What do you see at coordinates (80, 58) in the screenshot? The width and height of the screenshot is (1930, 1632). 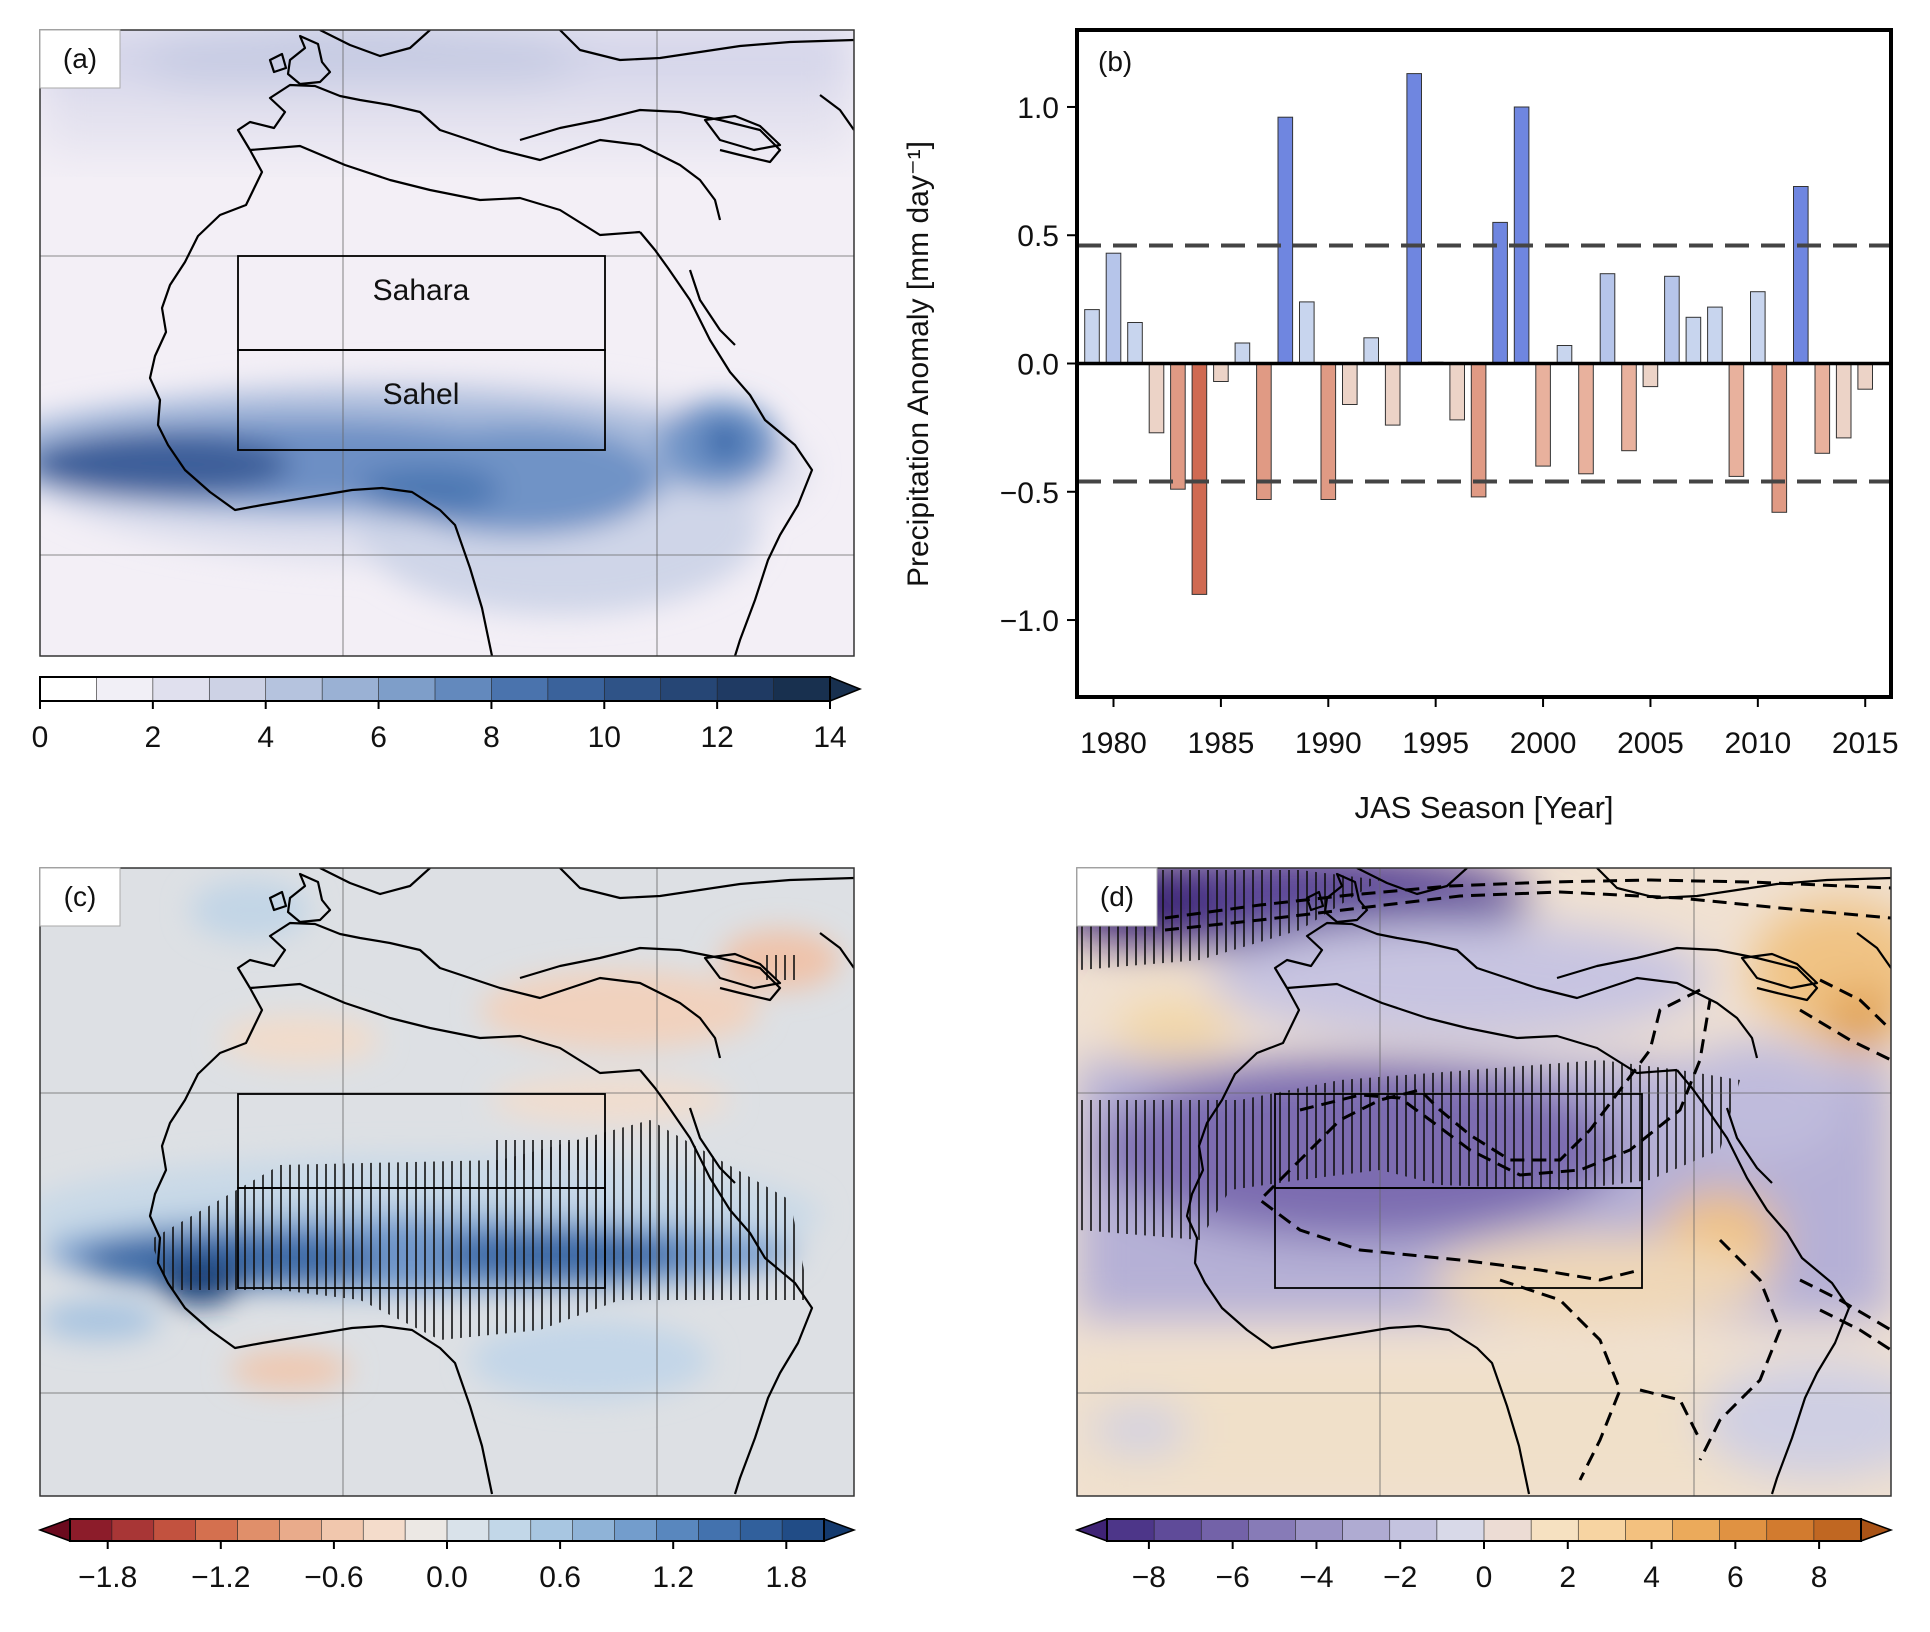 I see `panel-a-label: (a)` at bounding box center [80, 58].